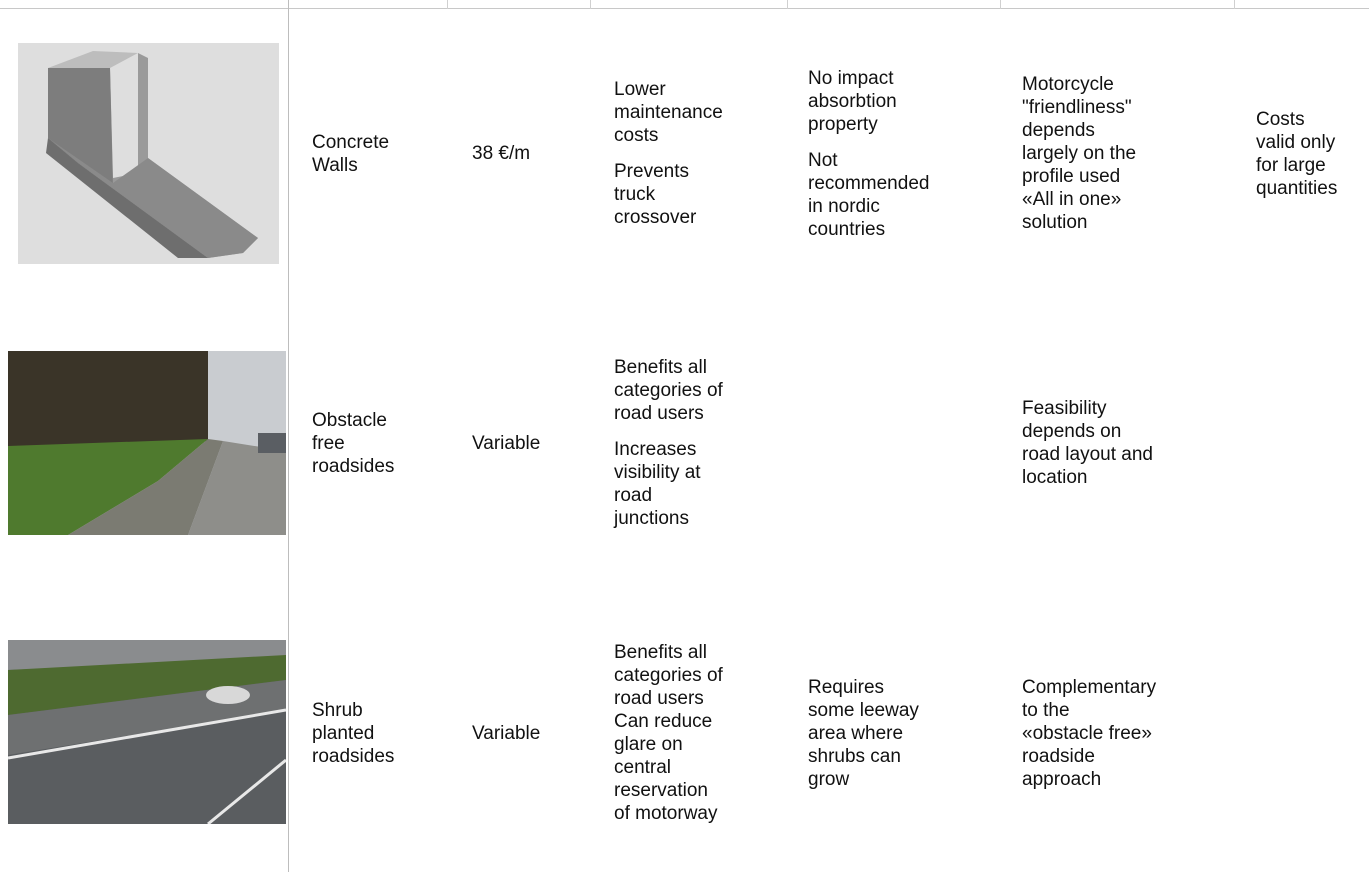 Image resolution: width=1369 pixels, height=872 pixels. I want to click on name-text: Obstacle free roadsides, so click(353, 443).